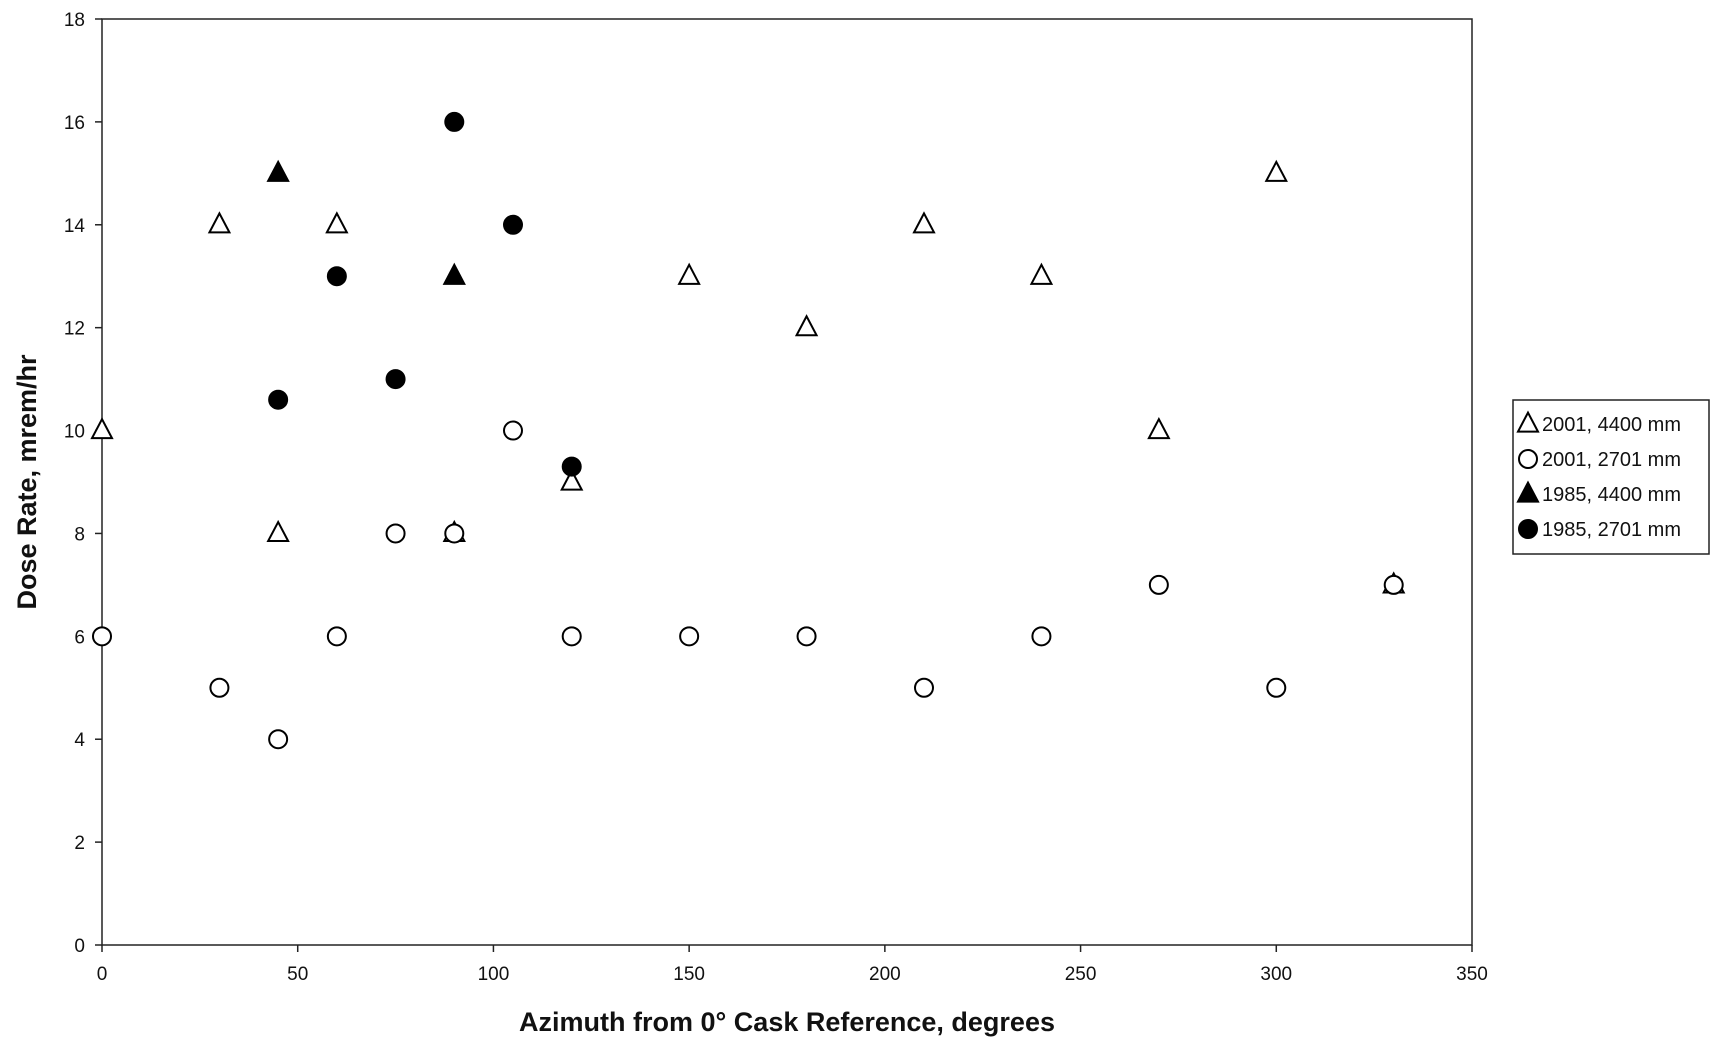  I want to click on y-tick-label: 2, so click(79, 843).